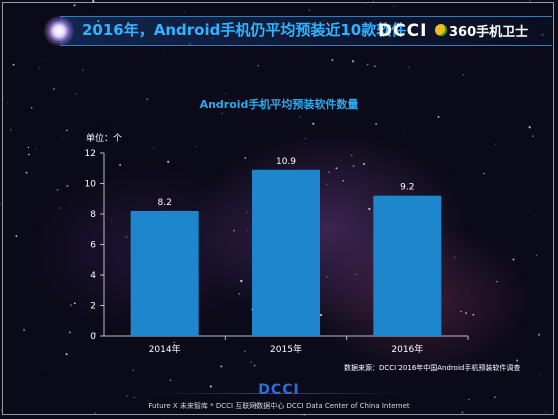 The width and height of the screenshot is (558, 419). I want to click on y-tick-label: 6, so click(93, 246).